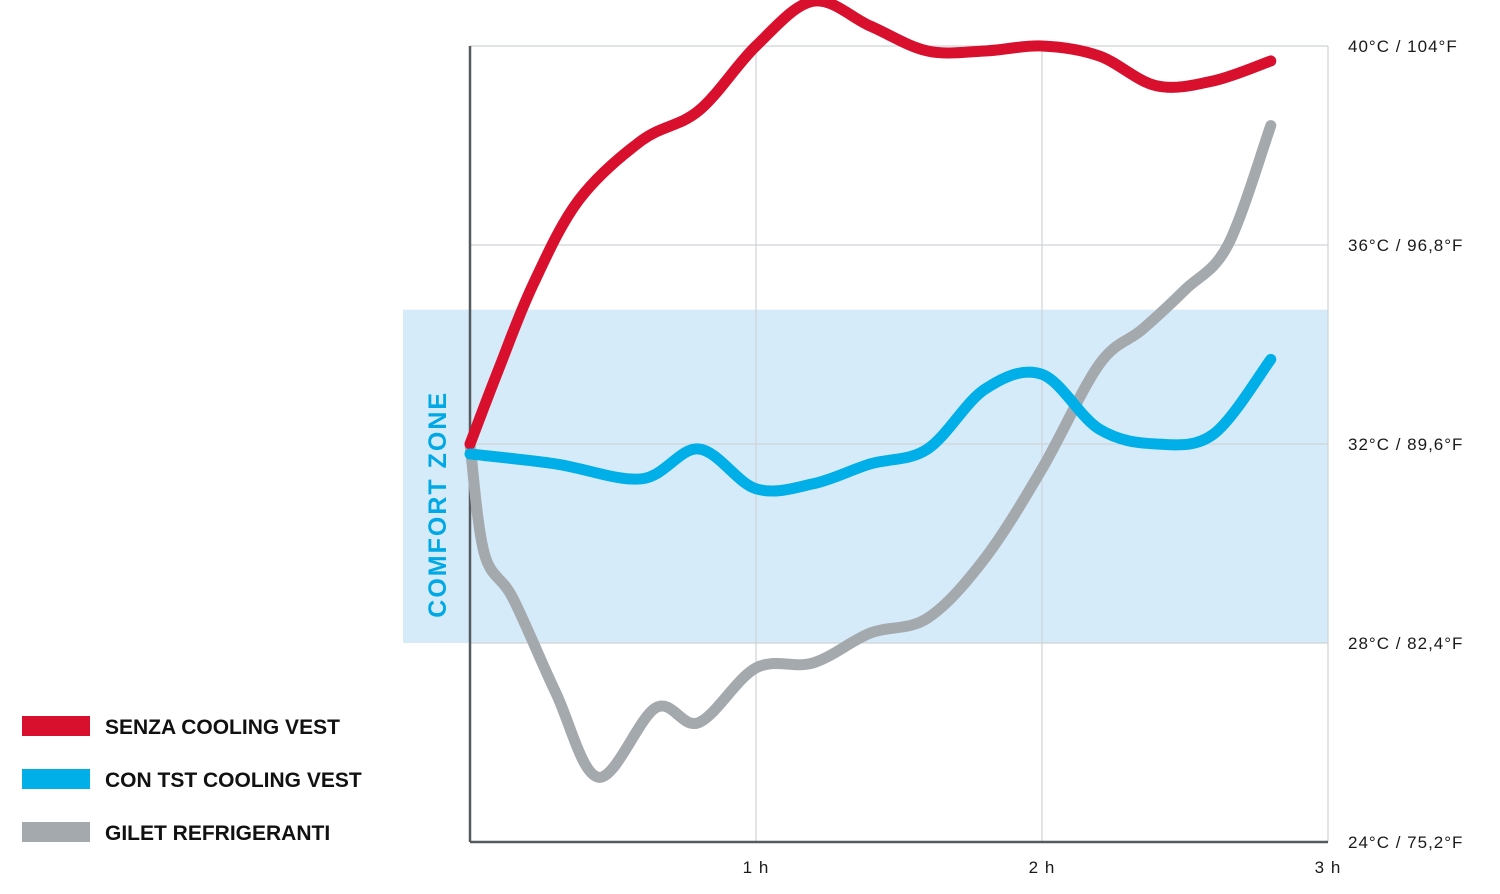 Image resolution: width=1500 pixels, height=894 pixels. I want to click on legend-swatch-con-tst-cooling-vest, so click(56, 779).